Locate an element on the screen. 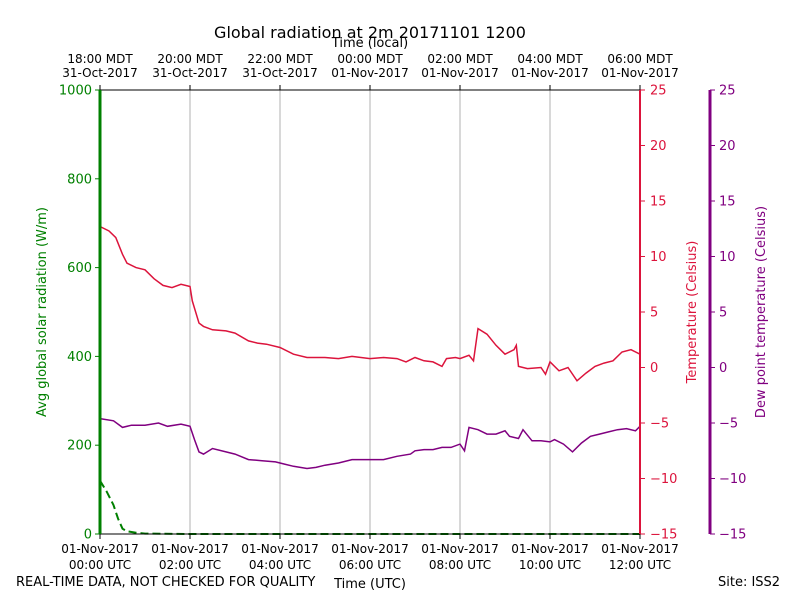 Image resolution: width=800 pixels, height=600 pixels. bottom-tick-time: 02:00 UTC is located at coordinates (190, 565).